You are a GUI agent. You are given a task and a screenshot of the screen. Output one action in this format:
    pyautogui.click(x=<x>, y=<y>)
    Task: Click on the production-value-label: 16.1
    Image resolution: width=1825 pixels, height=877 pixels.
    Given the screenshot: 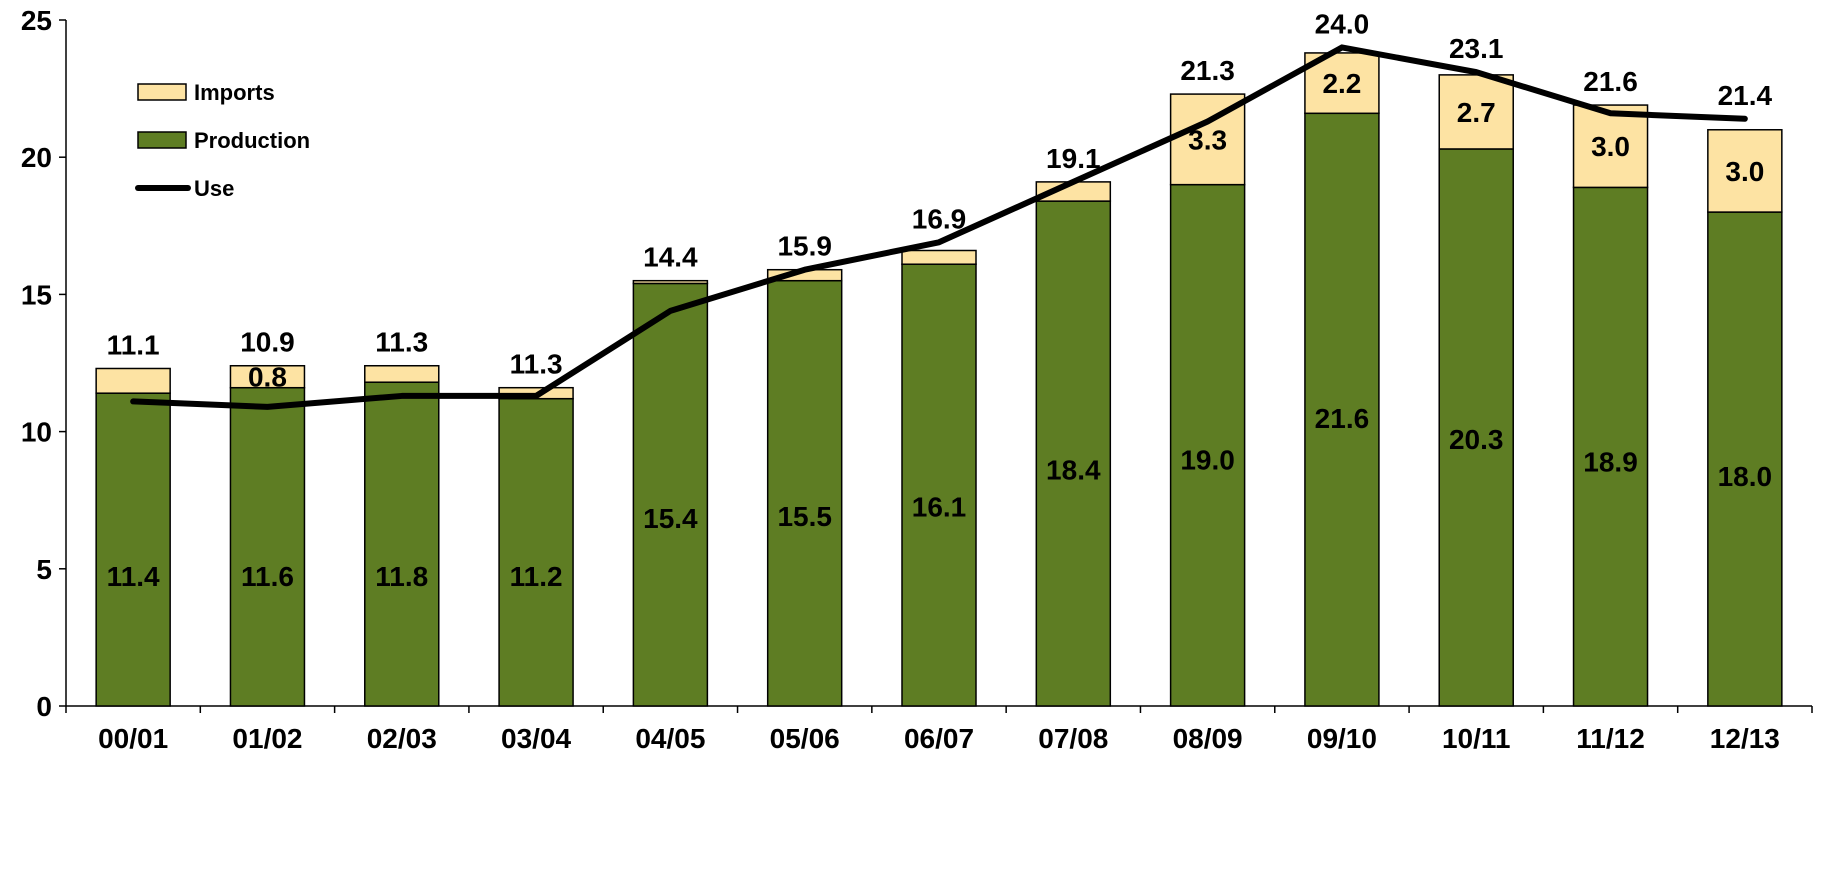 What is the action you would take?
    pyautogui.click(x=939, y=506)
    